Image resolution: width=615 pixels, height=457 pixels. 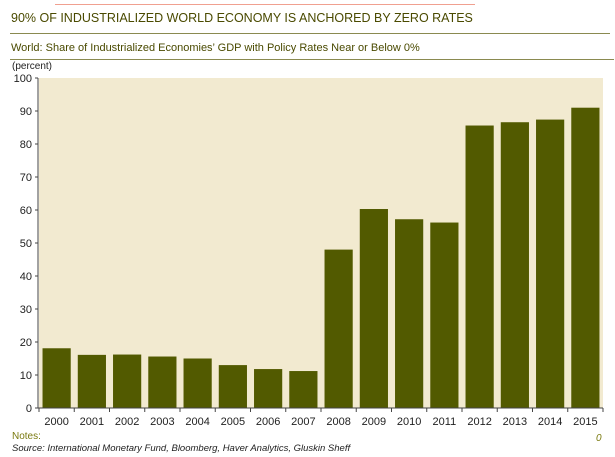 What do you see at coordinates (265, 4) in the screenshot?
I see `decorative-line` at bounding box center [265, 4].